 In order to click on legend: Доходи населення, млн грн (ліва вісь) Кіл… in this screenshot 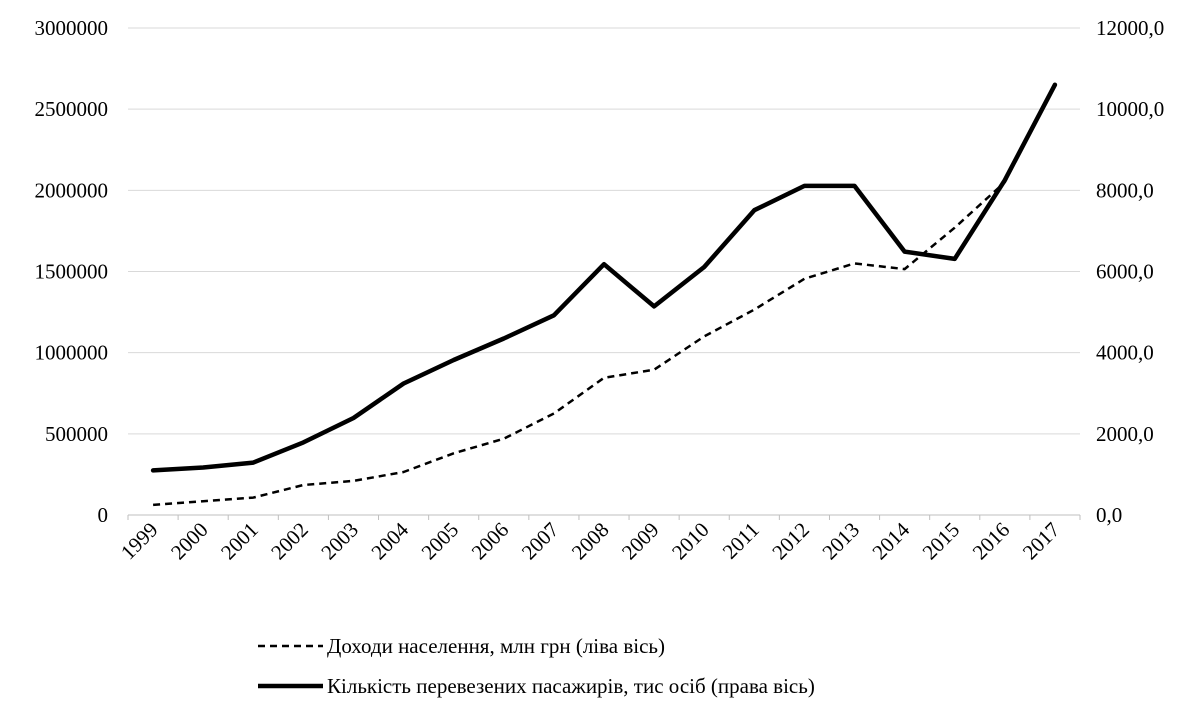, I will do `click(536, 666)`.